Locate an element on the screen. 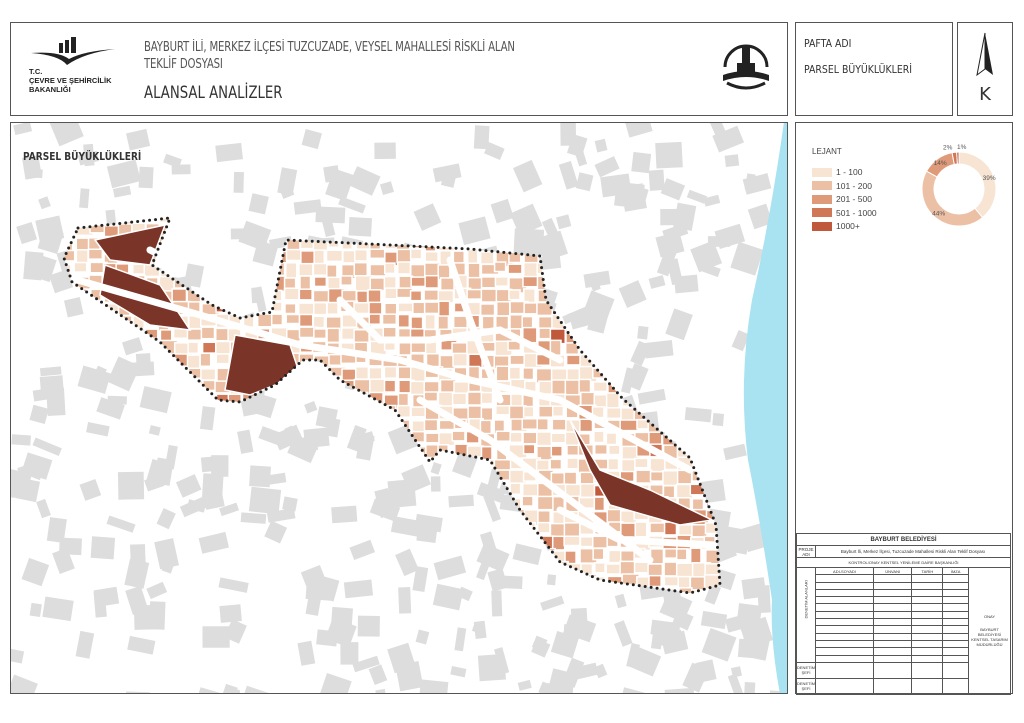  legend-swatch is located at coordinates (822, 185).